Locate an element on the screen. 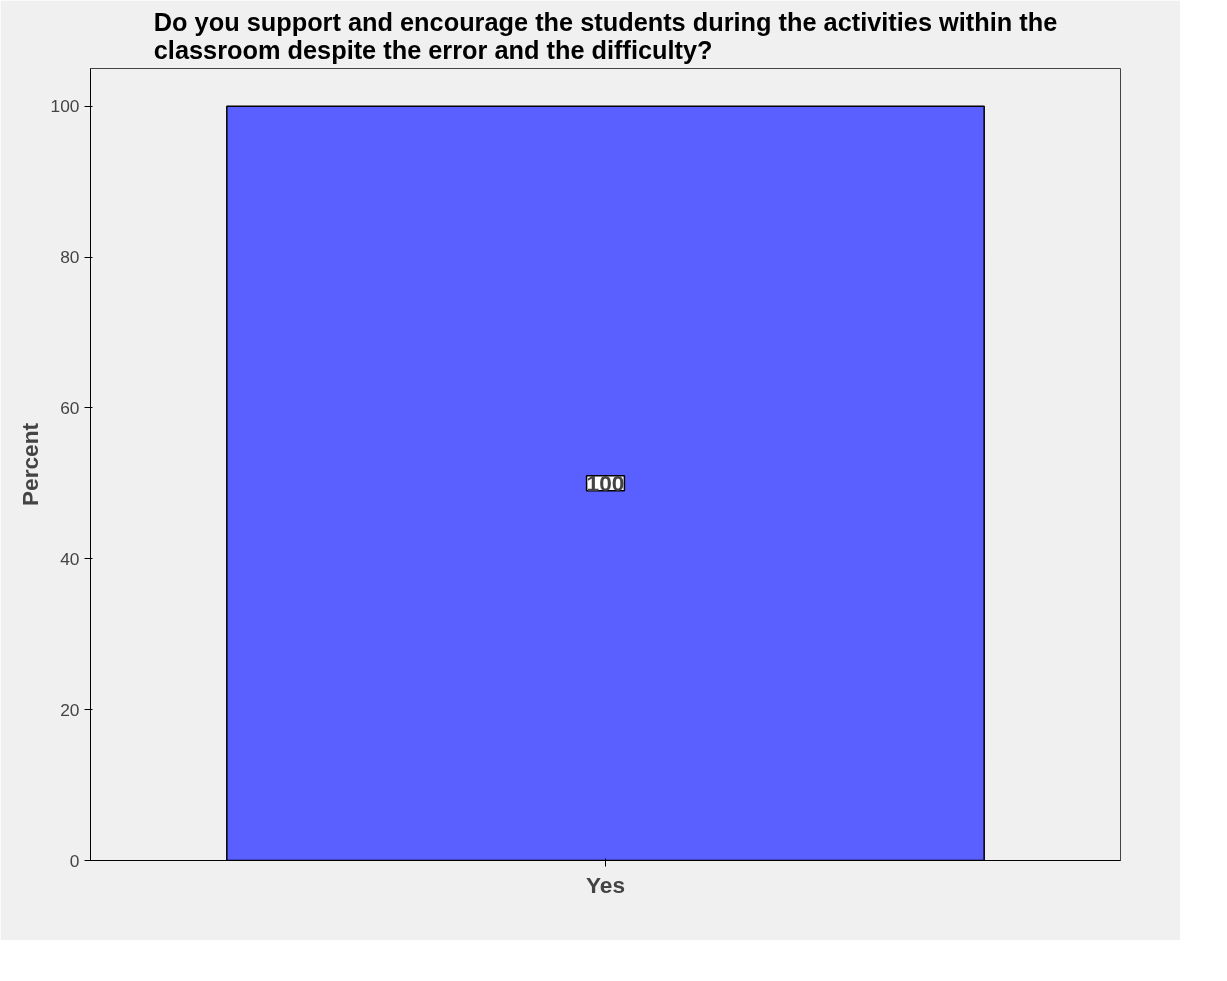  y-tick-label: 60 is located at coordinates (70, 407).